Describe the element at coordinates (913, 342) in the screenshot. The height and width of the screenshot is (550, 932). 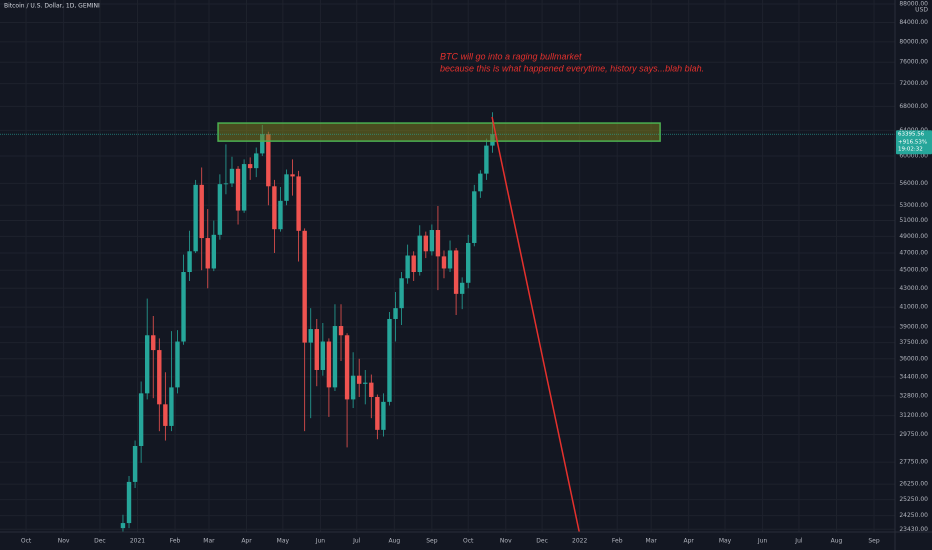
I see `y-tick-label: 37500.00` at that location.